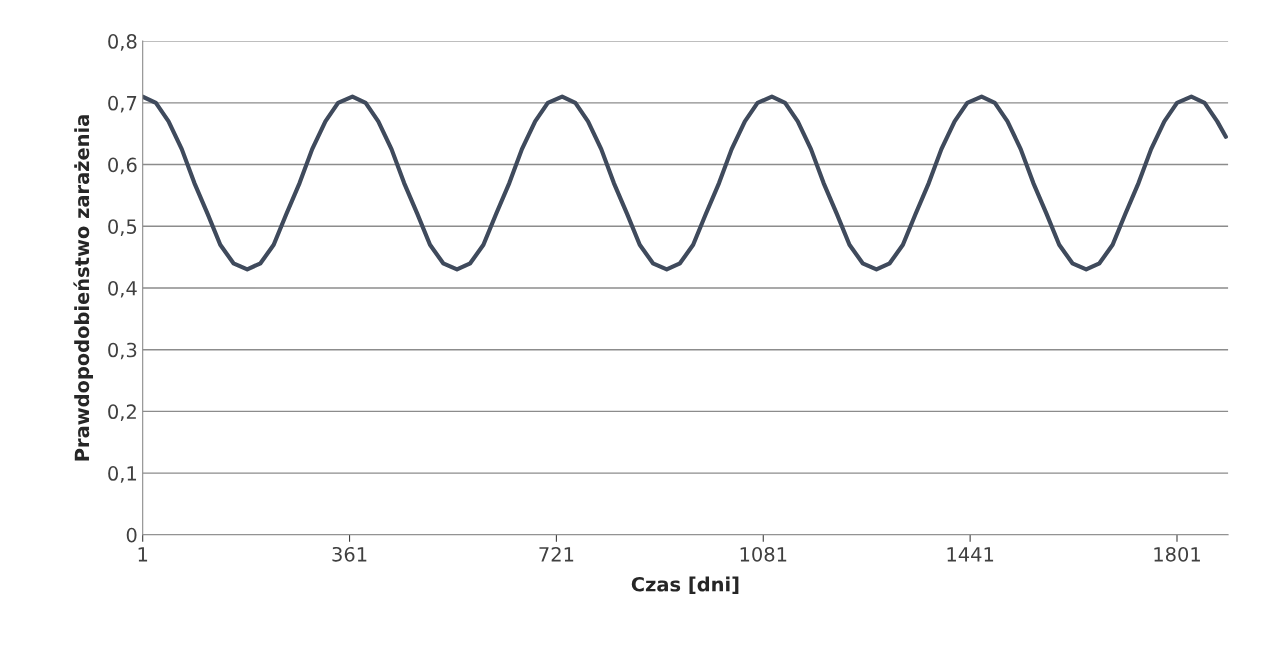 This screenshot has width=1274, height=653. What do you see at coordinates (122, 413) in the screenshot?
I see `y-tick-label: 0,2` at bounding box center [122, 413].